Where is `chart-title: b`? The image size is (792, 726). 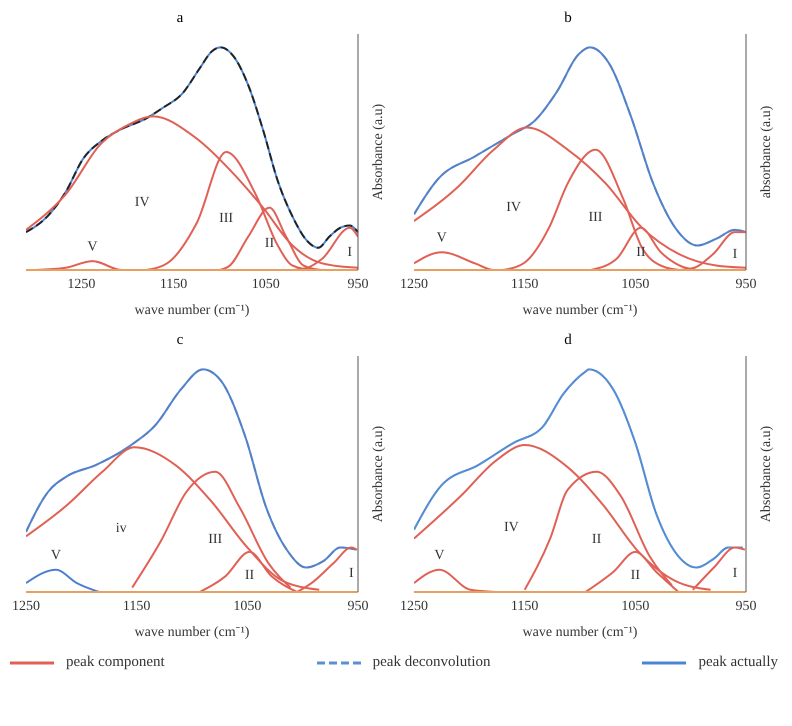 chart-title: b is located at coordinates (568, 18).